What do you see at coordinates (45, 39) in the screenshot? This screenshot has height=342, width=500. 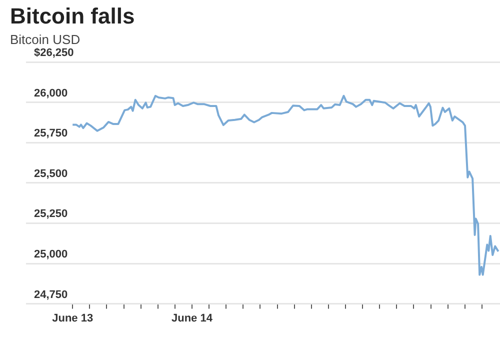 I see `chart-subtitle: Bitcoin USD` at bounding box center [45, 39].